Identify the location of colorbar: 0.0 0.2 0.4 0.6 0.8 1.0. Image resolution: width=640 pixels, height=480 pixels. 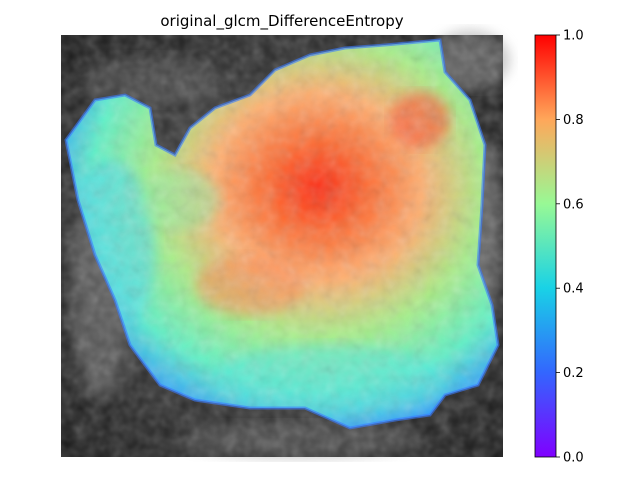
(559, 247).